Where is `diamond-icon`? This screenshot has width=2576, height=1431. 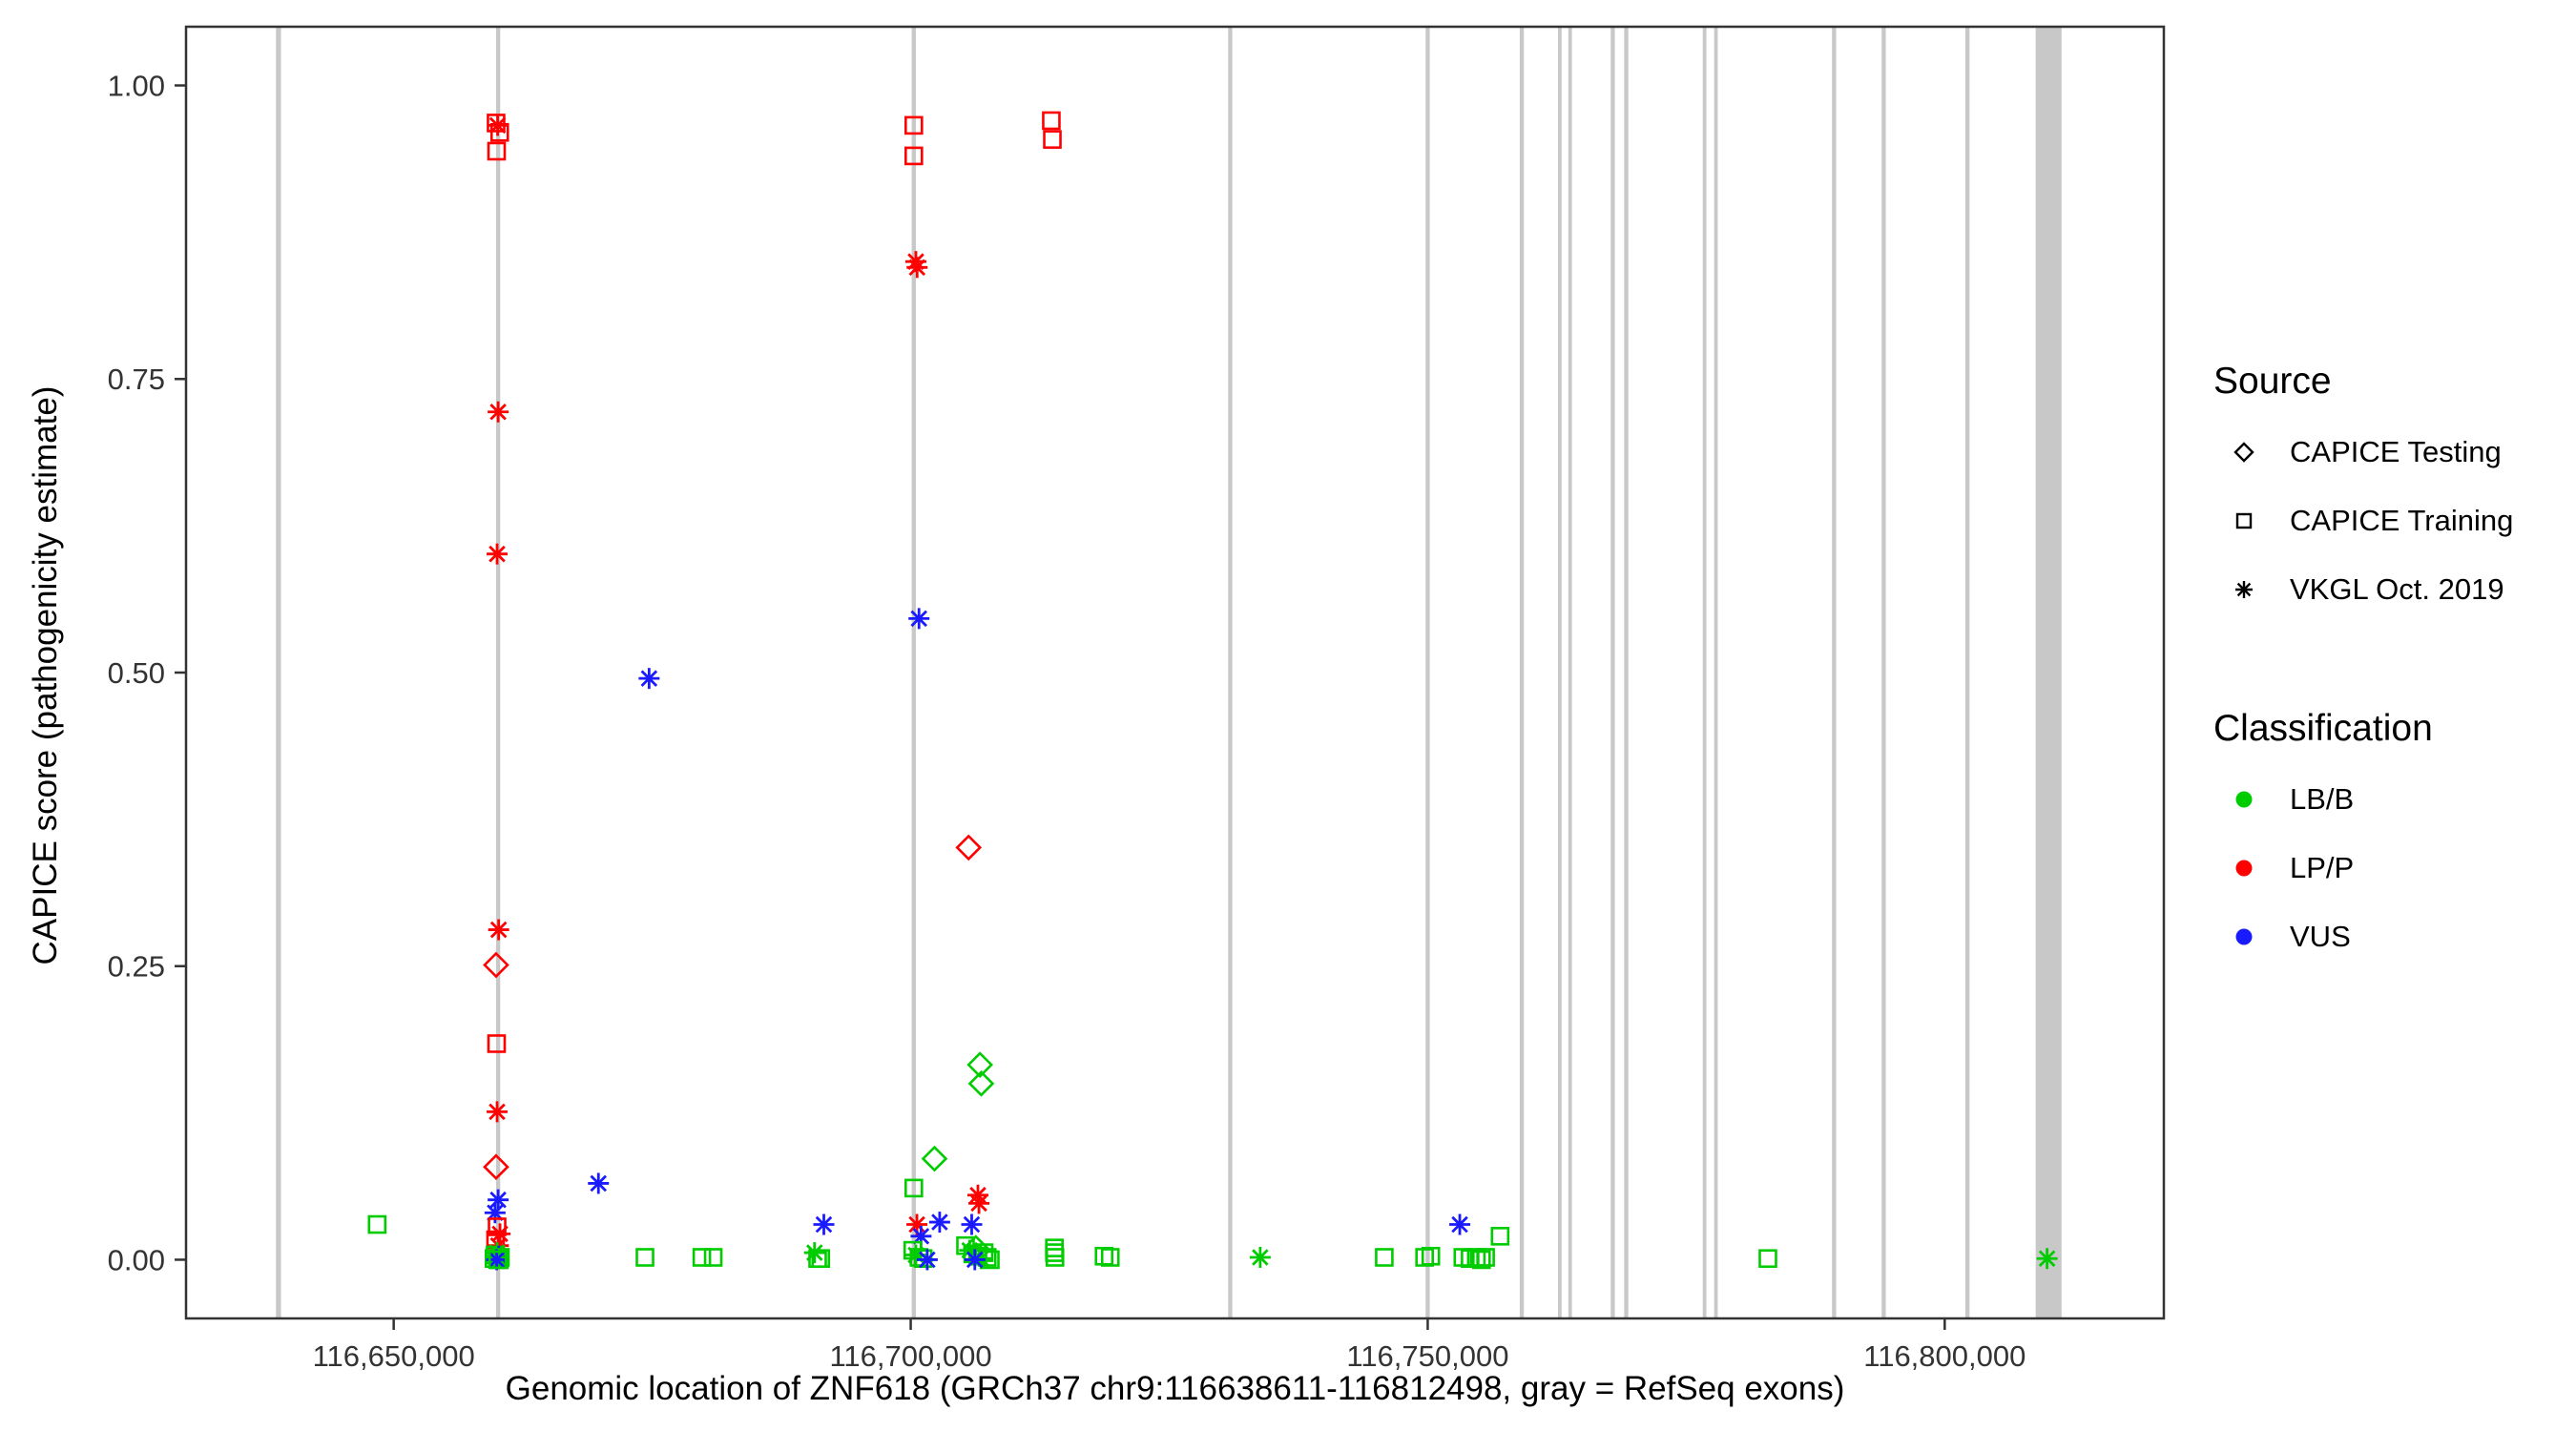
diamond-icon is located at coordinates (2243, 452).